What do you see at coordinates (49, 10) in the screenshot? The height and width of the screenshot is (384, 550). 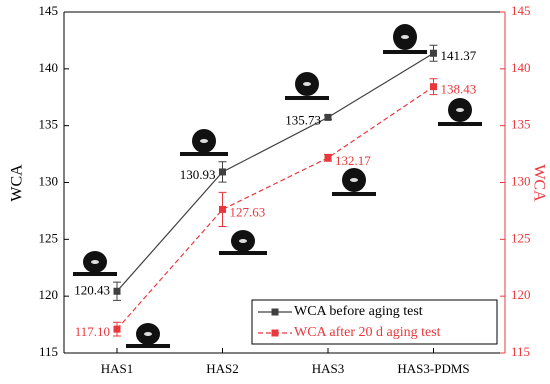 I see `y-tick-label: 145` at bounding box center [49, 10].